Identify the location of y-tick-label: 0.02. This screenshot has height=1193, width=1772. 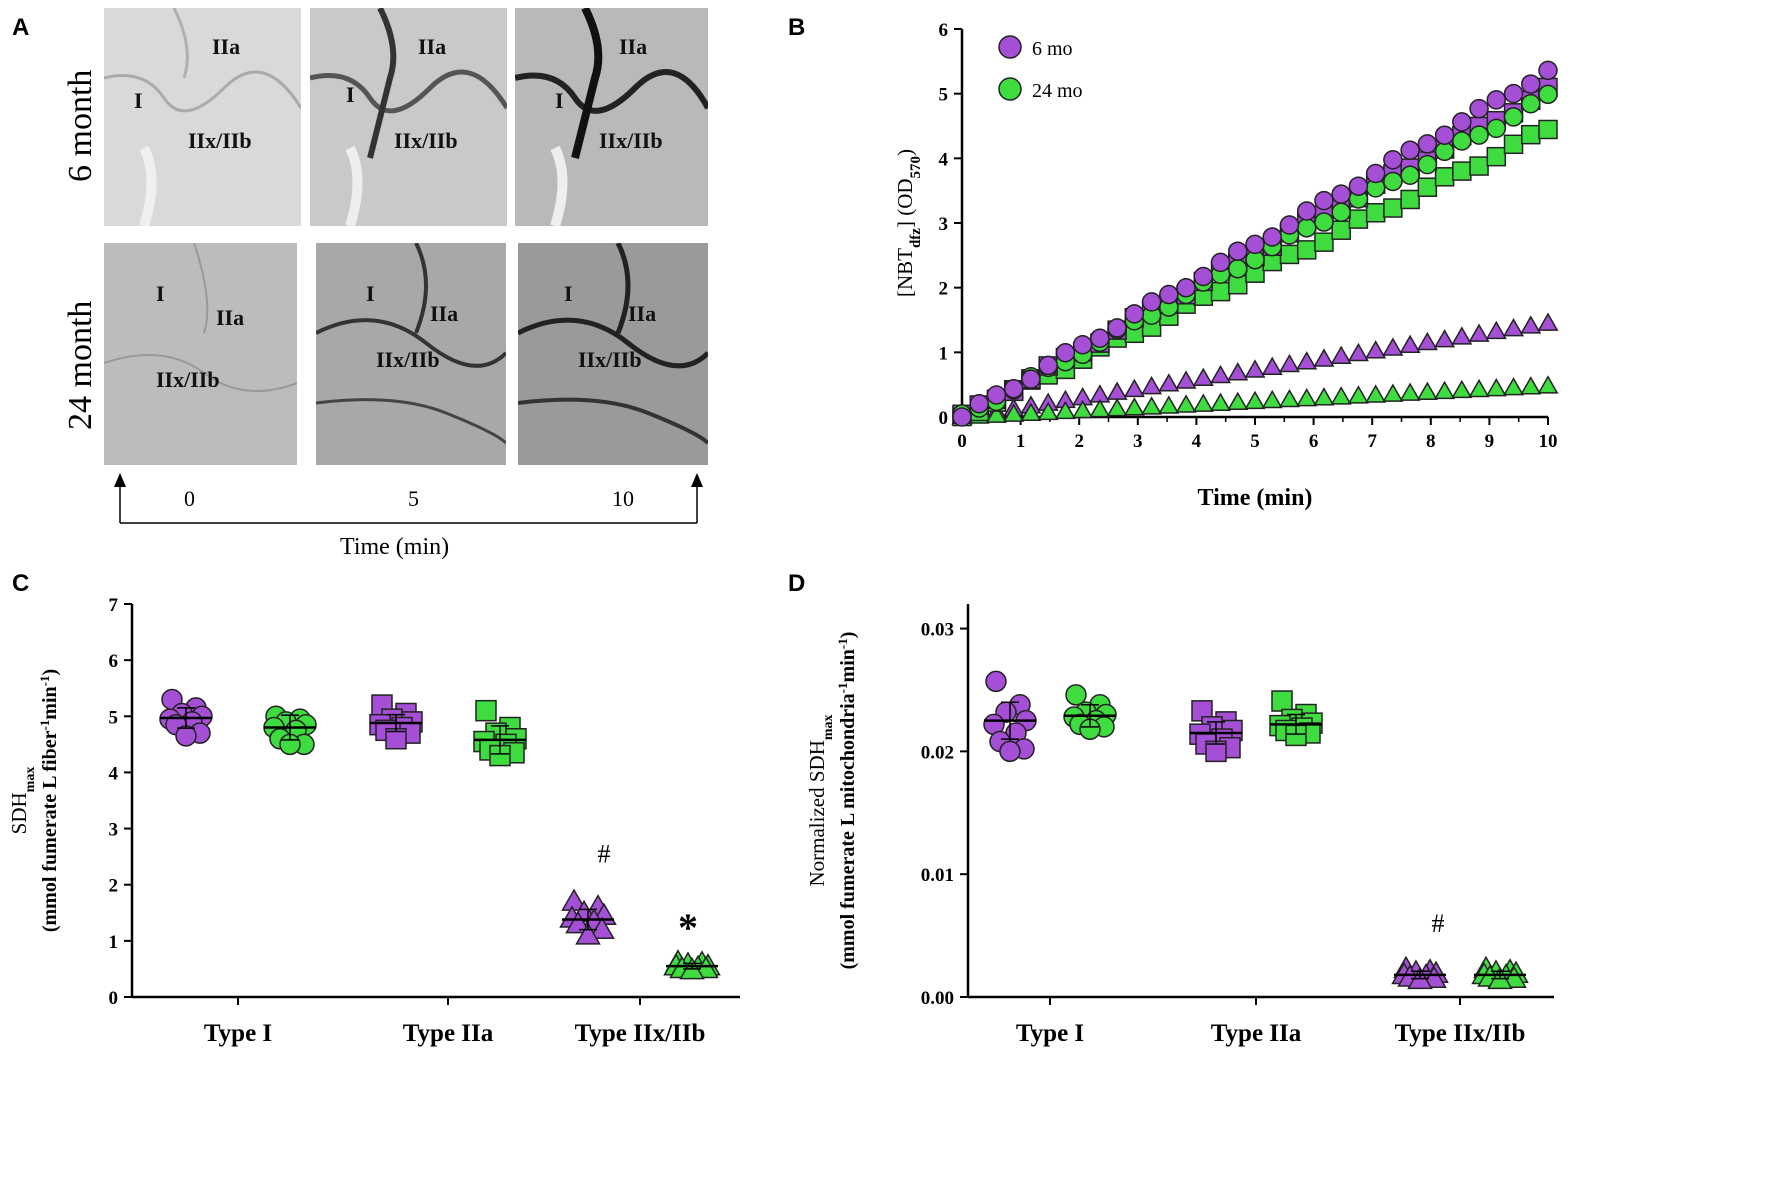
(937, 752).